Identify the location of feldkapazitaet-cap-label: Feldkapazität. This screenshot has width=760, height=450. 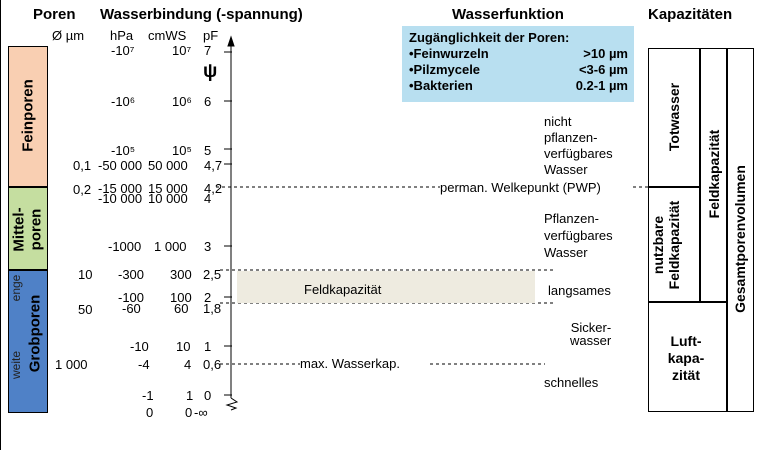
(714, 174).